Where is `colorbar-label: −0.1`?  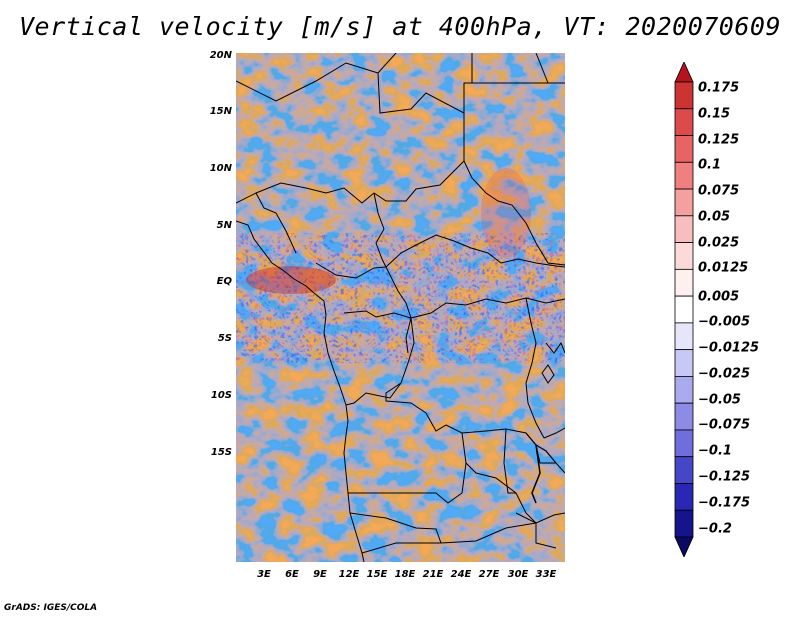 colorbar-label: −0.1 is located at coordinates (715, 451).